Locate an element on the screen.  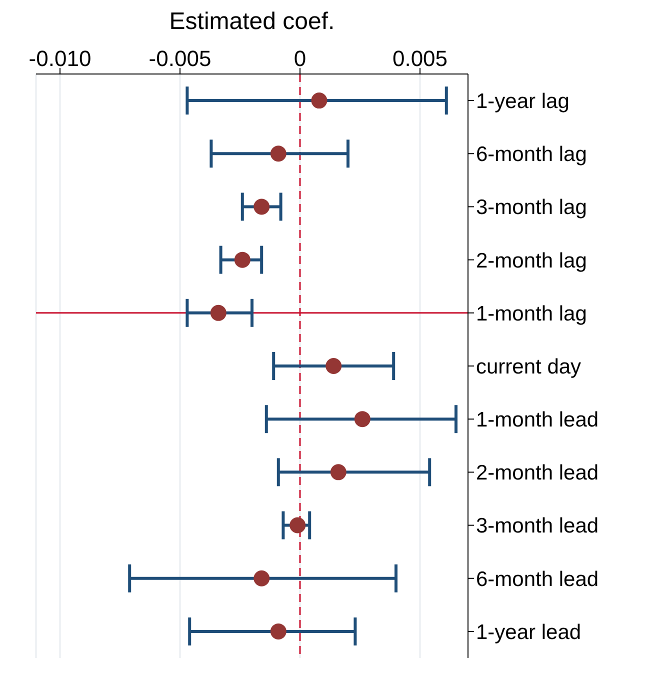
x-tick-label: -0.005 is located at coordinates (180, 58).